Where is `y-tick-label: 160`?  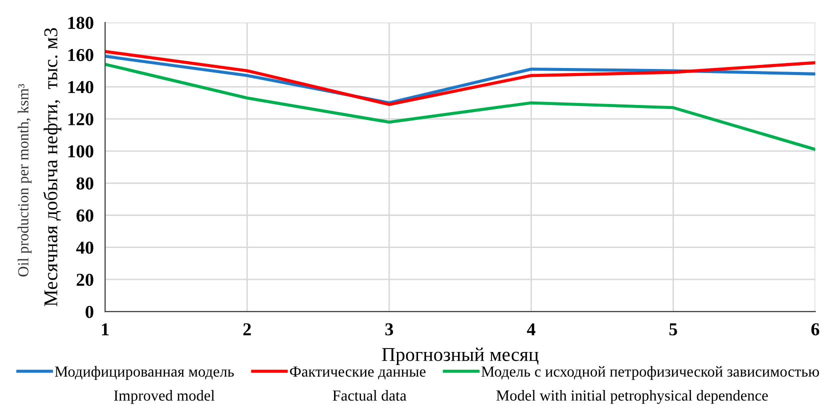
y-tick-label: 160 is located at coordinates (81, 55).